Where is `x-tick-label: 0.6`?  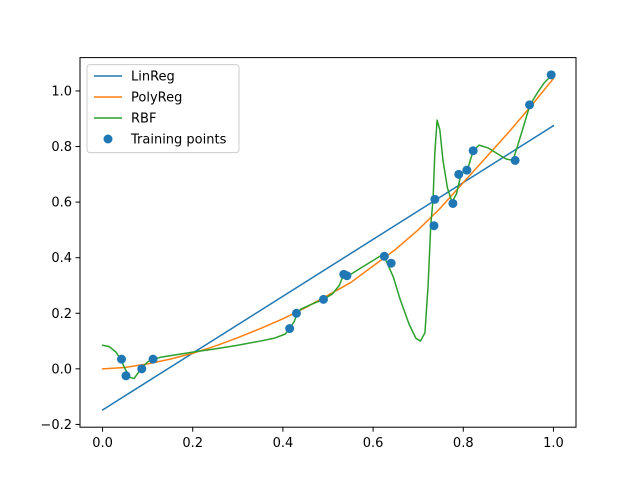
x-tick-label: 0.6 is located at coordinates (373, 443).